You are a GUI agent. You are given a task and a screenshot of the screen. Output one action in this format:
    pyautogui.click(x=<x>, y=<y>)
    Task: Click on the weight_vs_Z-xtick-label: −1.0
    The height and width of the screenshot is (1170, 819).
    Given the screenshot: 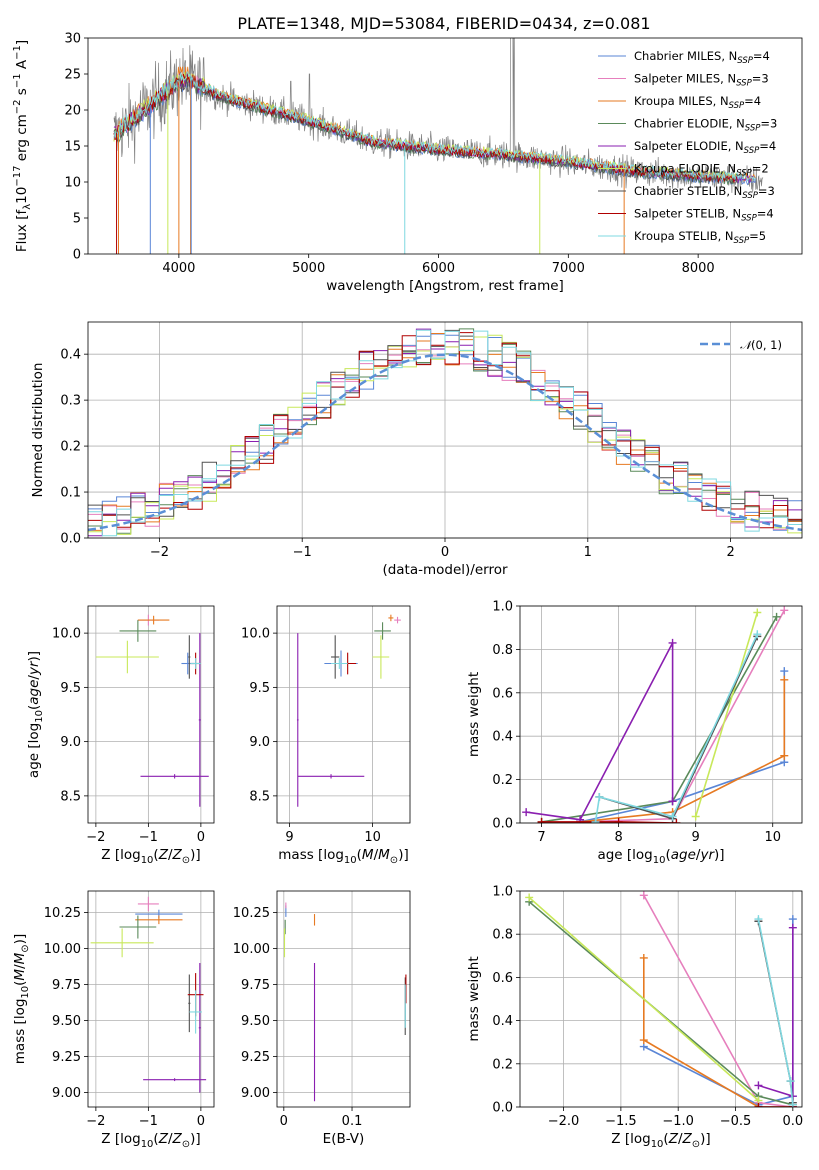 What is the action you would take?
    pyautogui.click(x=678, y=1121)
    